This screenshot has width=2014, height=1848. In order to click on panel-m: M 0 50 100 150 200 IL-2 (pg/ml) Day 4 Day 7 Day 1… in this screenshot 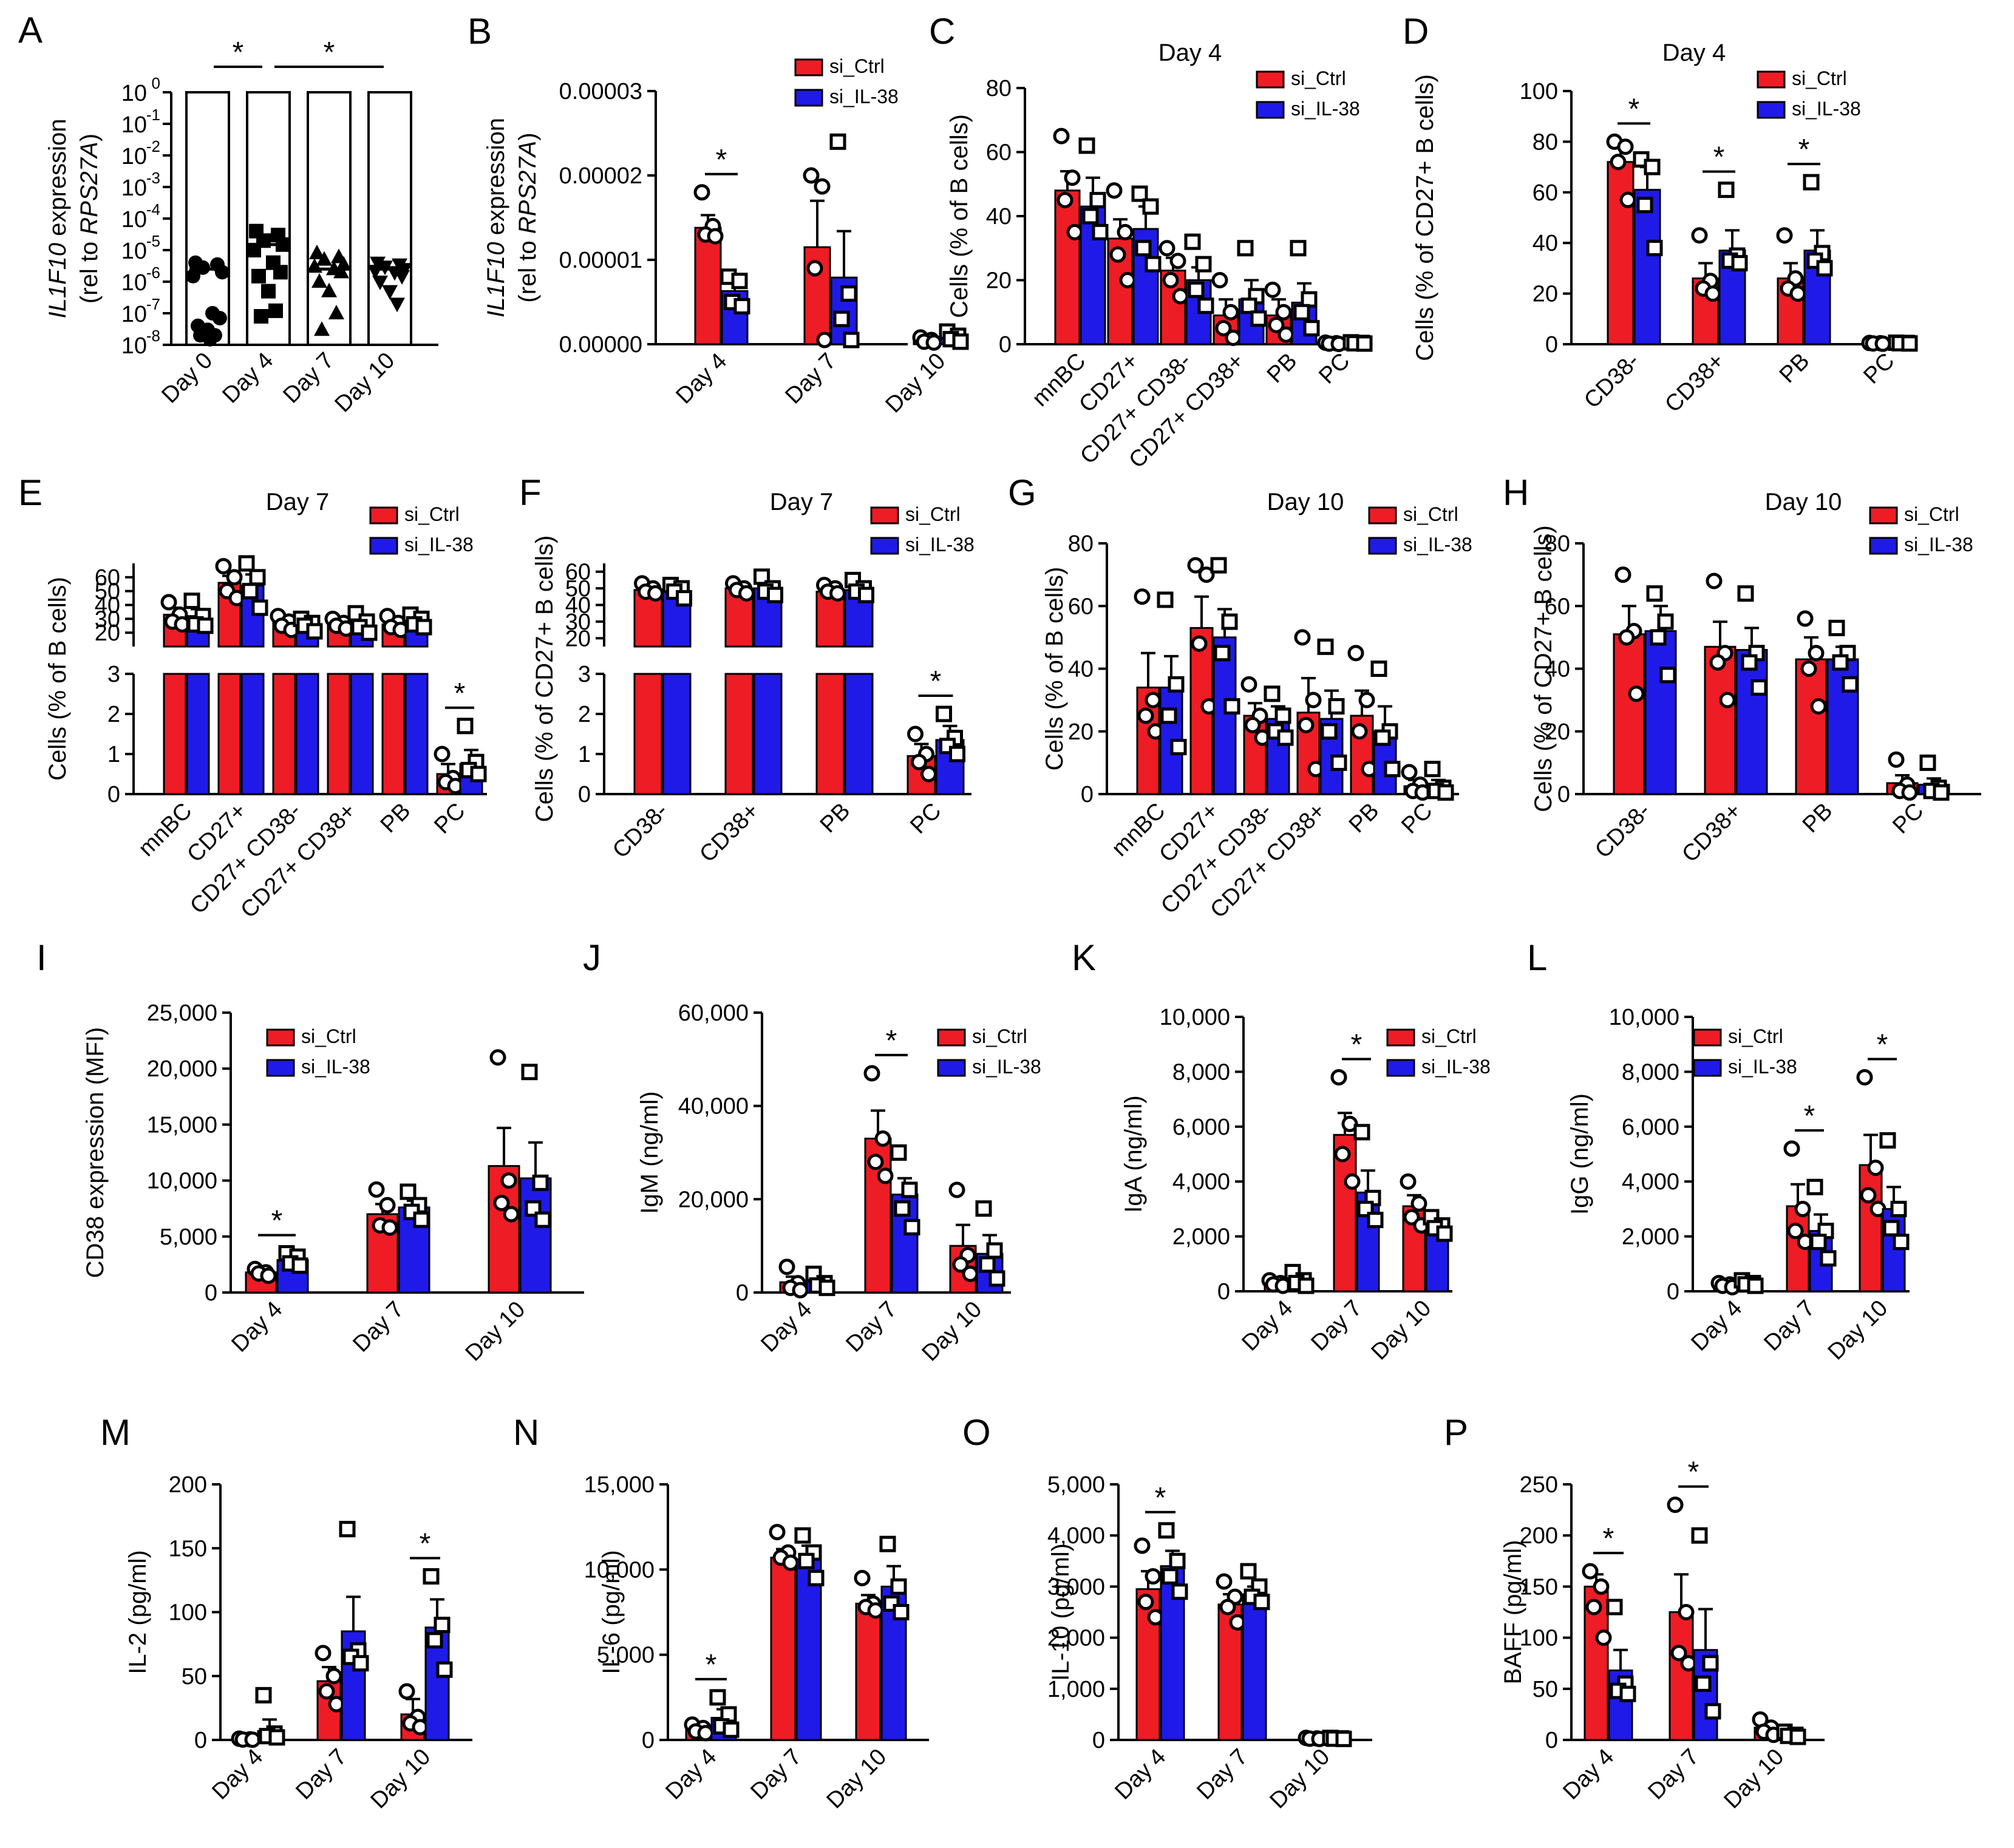, I will do `click(286, 1613)`.